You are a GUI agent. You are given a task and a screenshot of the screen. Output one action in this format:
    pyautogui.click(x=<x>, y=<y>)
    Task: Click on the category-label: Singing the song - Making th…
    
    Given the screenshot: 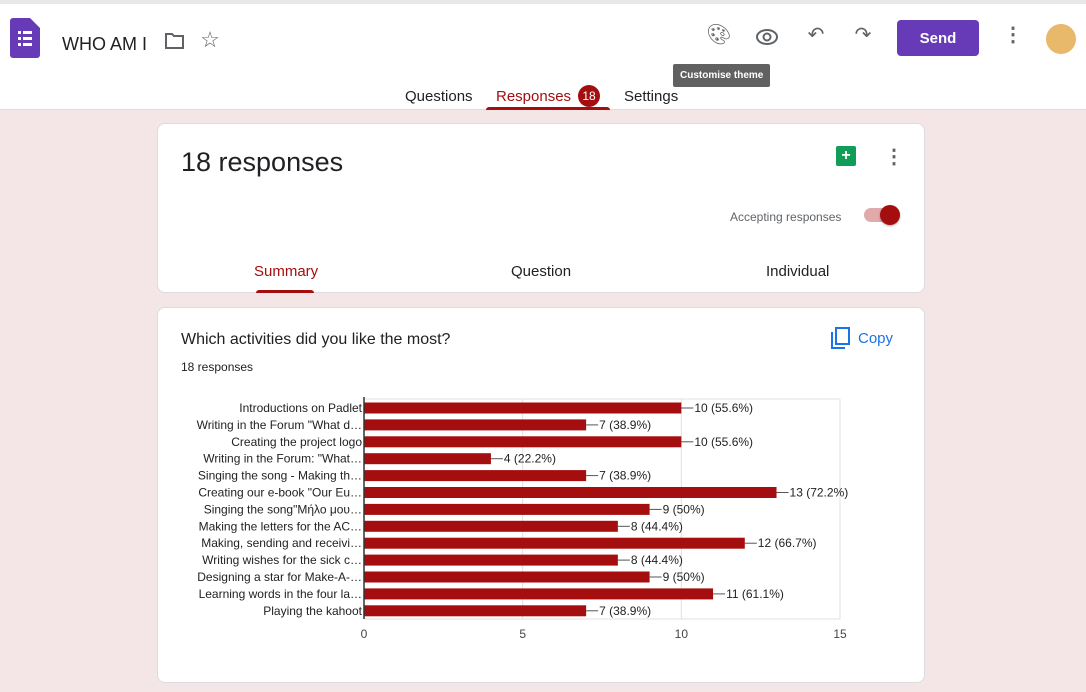 What is the action you would take?
    pyautogui.click(x=280, y=476)
    